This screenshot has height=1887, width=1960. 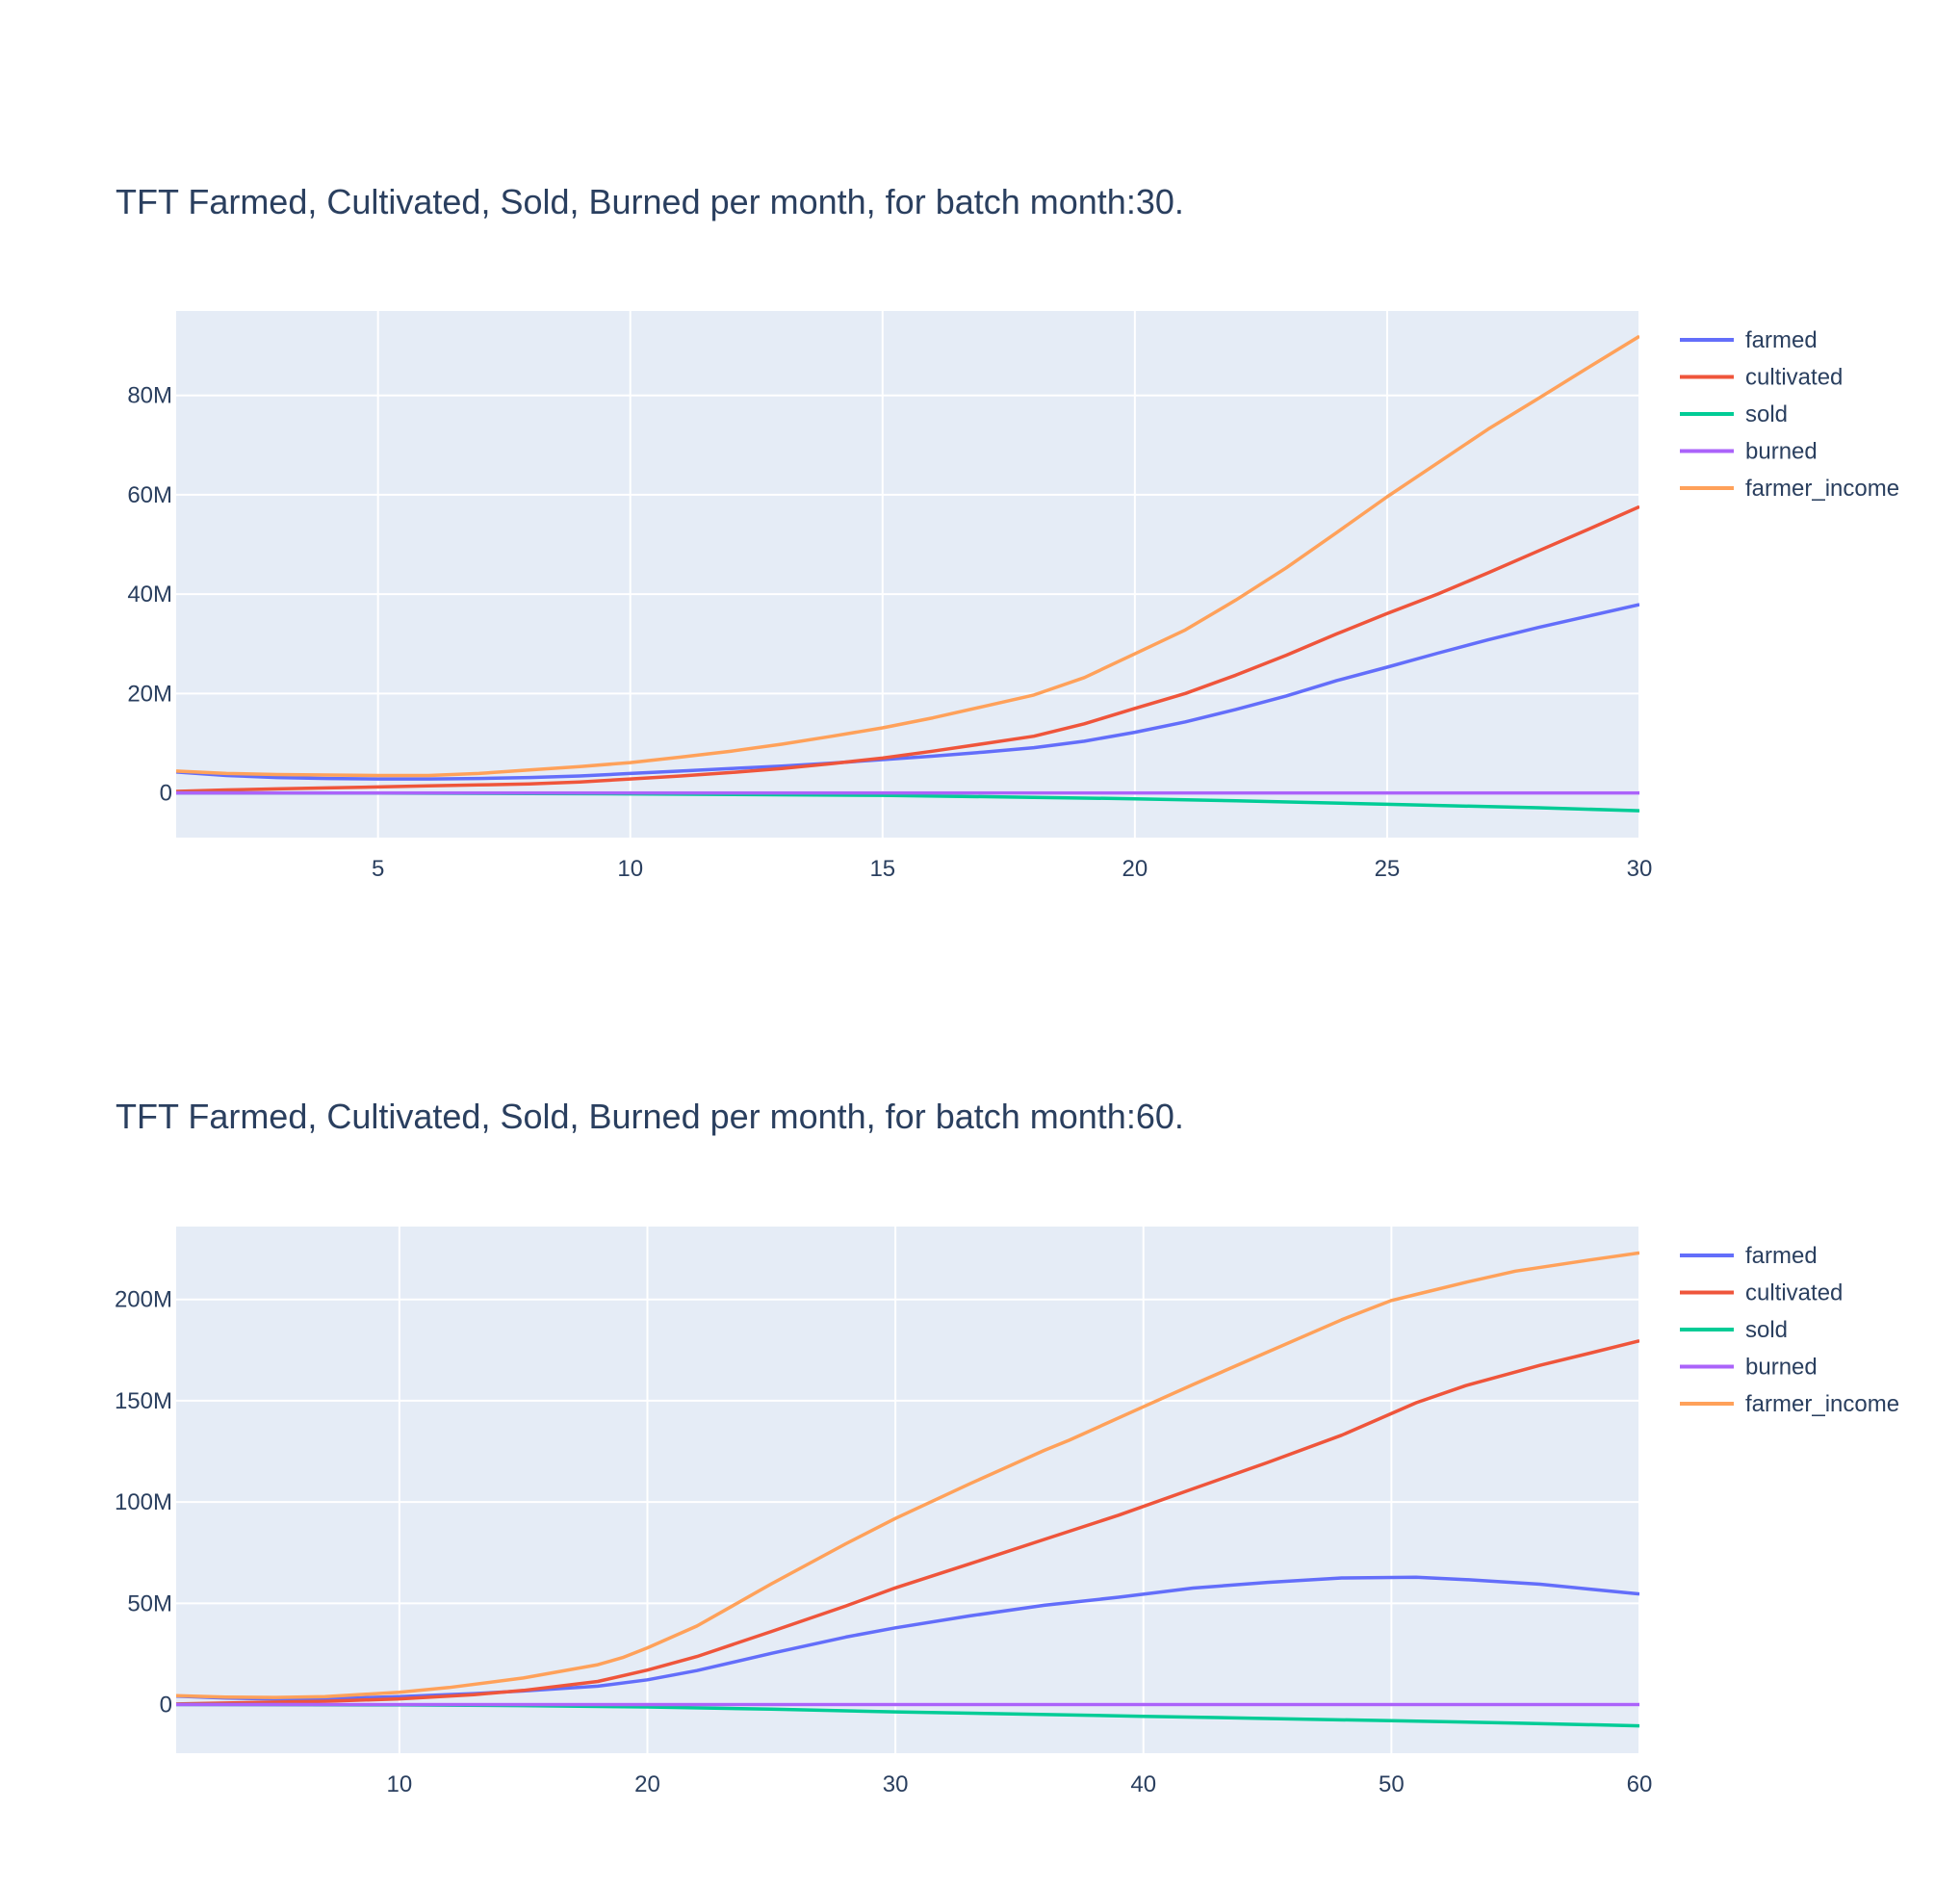 I want to click on y-tick-label: 40M, so click(x=149, y=594).